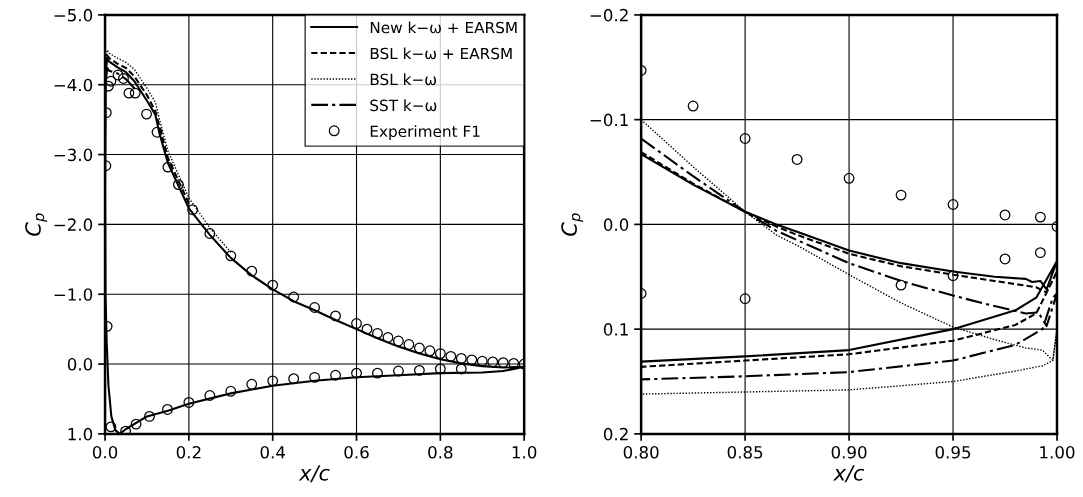 This screenshot has height=497, width=1083. Describe the element at coordinates (953, 452) in the screenshot. I see `x-tick-label: 0.95` at that location.